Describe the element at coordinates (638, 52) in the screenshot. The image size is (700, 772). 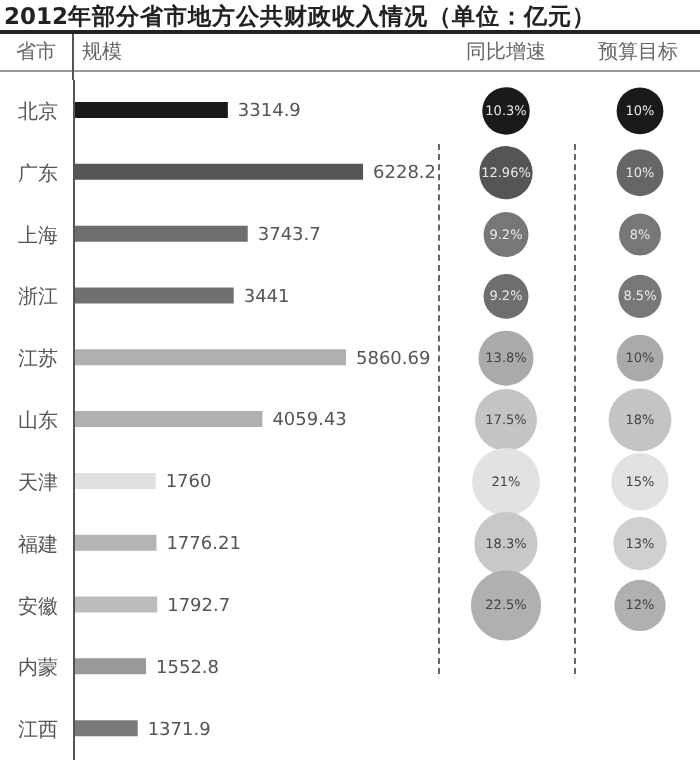
I see `text: 预算目标` at that location.